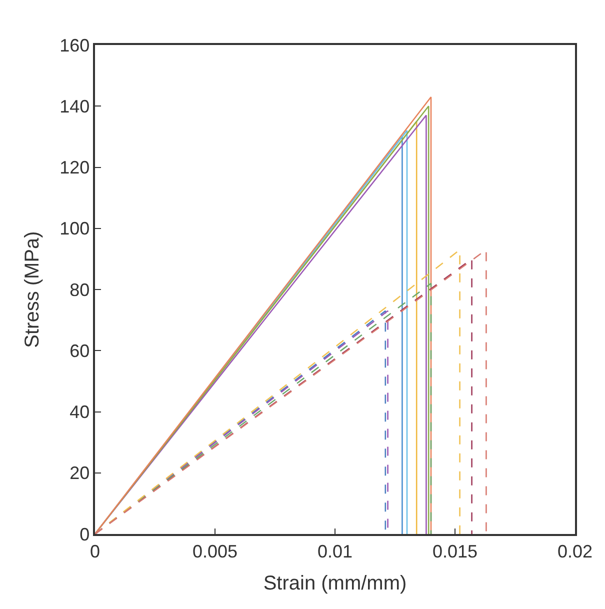 The image size is (605, 609). Describe the element at coordinates (33, 289) in the screenshot. I see `y-axis-title: Stress (MPa)` at that location.